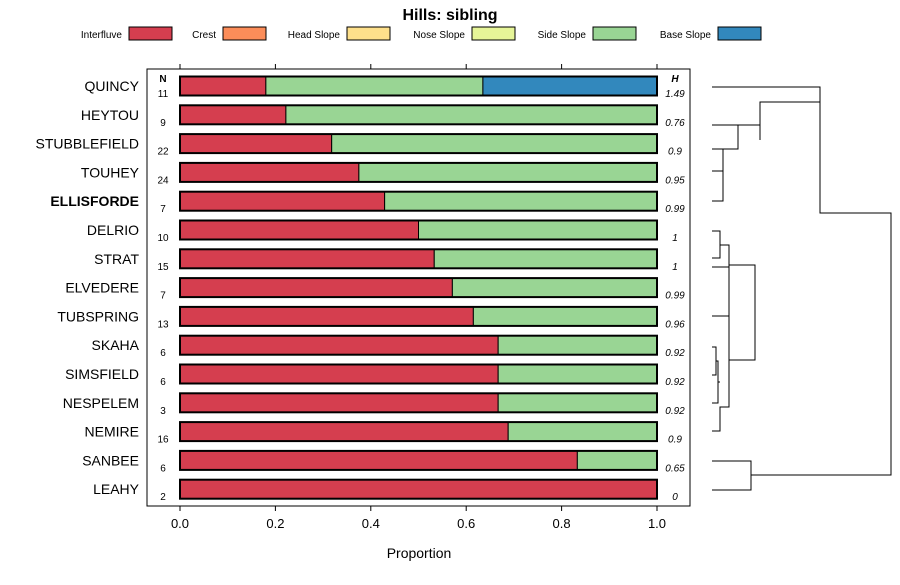  Describe the element at coordinates (802, 288) in the screenshot. I see `dendrogram` at that location.